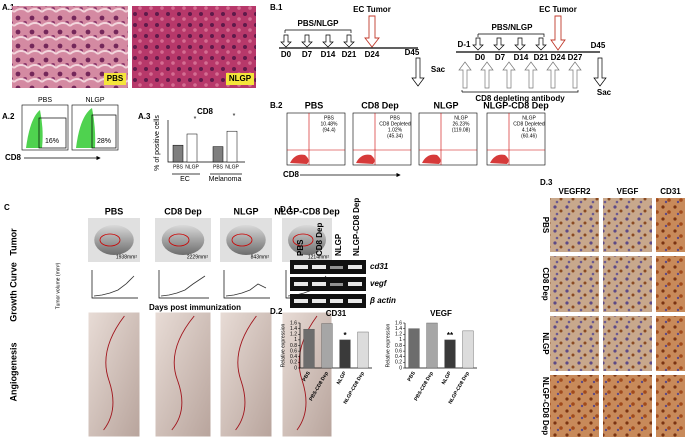 The height and width of the screenshot is (441, 687). Describe the element at coordinates (234, 116) in the screenshot. I see `annotation: *` at that location.